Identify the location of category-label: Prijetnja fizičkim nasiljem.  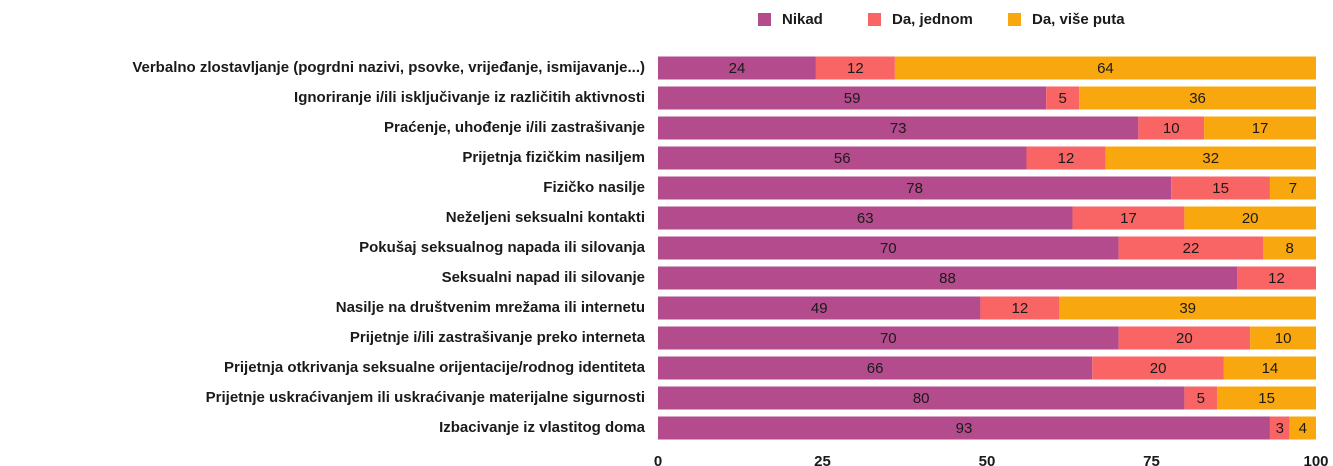
(553, 157).